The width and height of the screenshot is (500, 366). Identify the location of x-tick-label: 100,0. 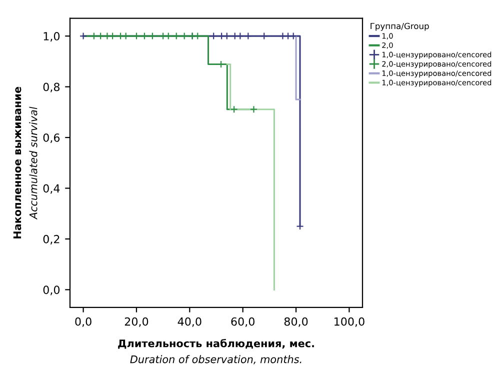
(349, 322).